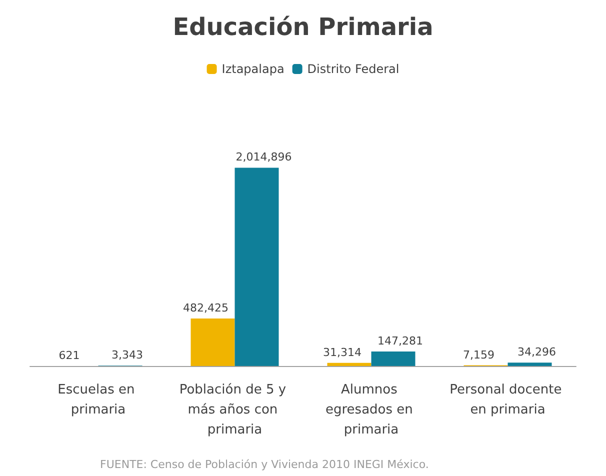  What do you see at coordinates (508, 400) in the screenshot?
I see `x-tick-label: Personal docente en primaria` at bounding box center [508, 400].